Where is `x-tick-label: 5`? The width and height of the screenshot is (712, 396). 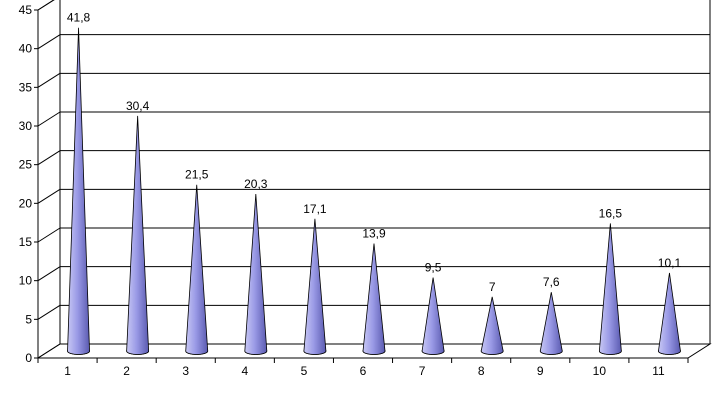 x-tick-label: 5 is located at coordinates (304, 371).